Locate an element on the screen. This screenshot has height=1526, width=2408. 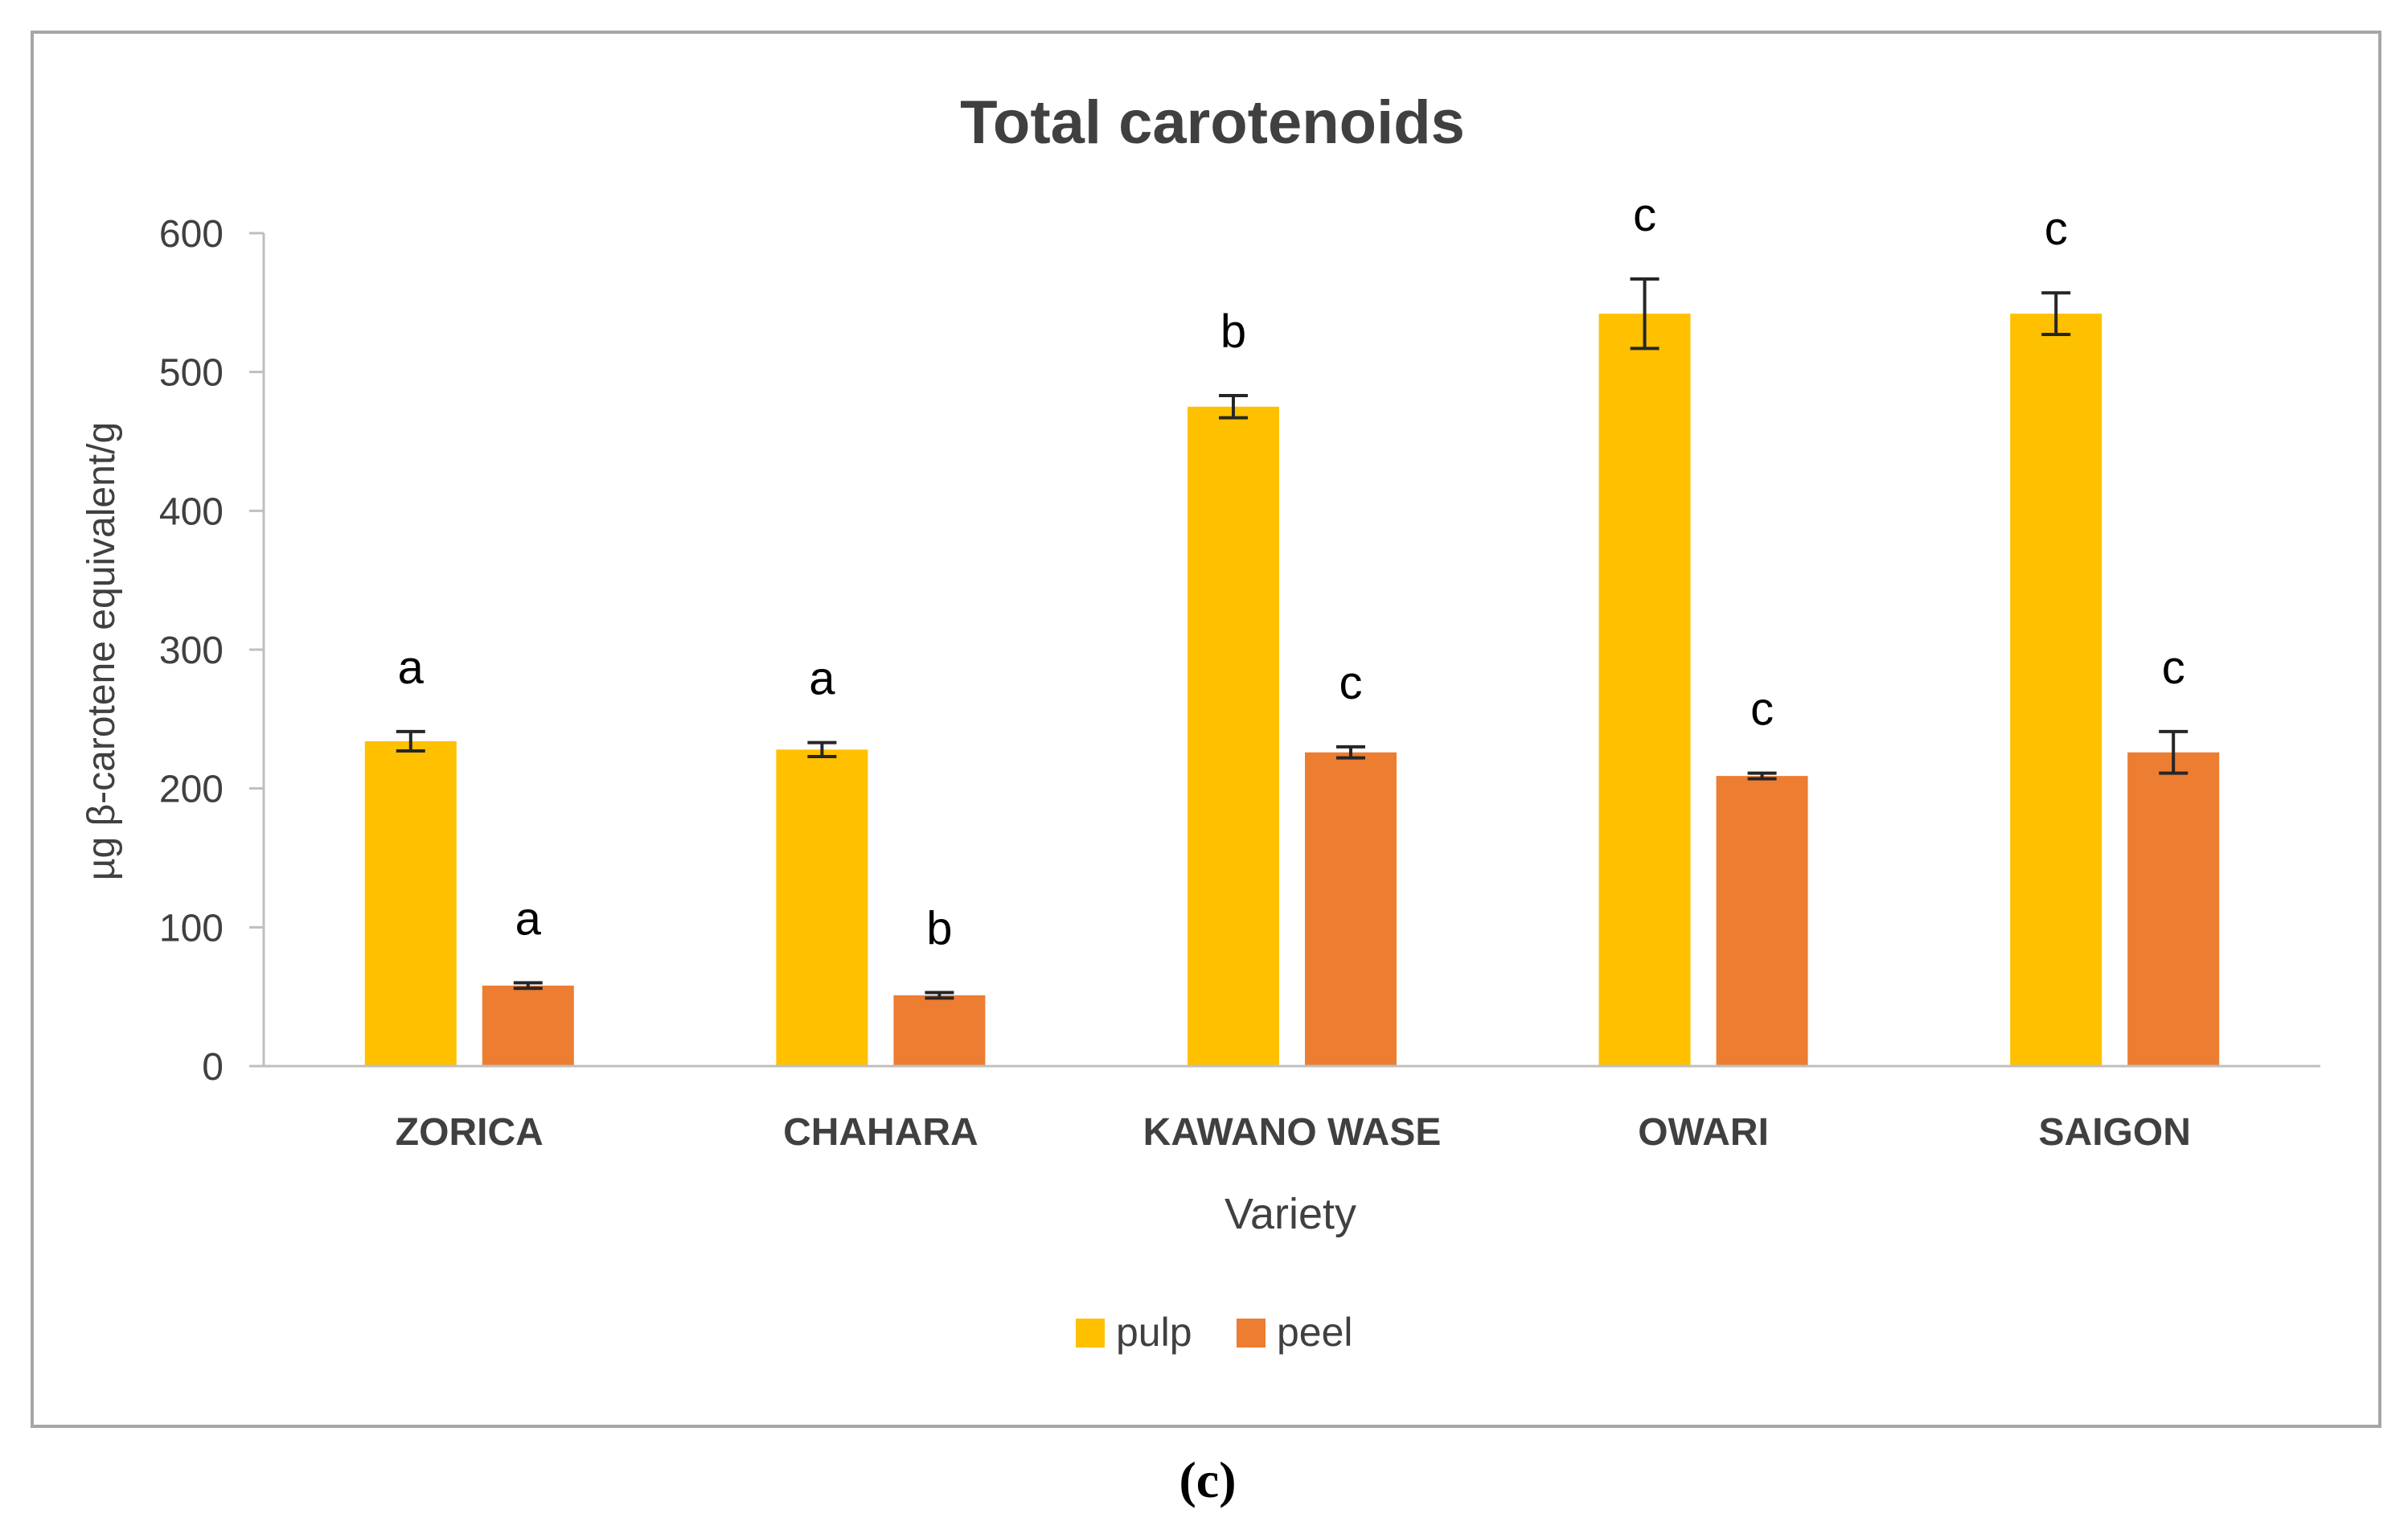
y-tick-label: 500 is located at coordinates (192, 373).